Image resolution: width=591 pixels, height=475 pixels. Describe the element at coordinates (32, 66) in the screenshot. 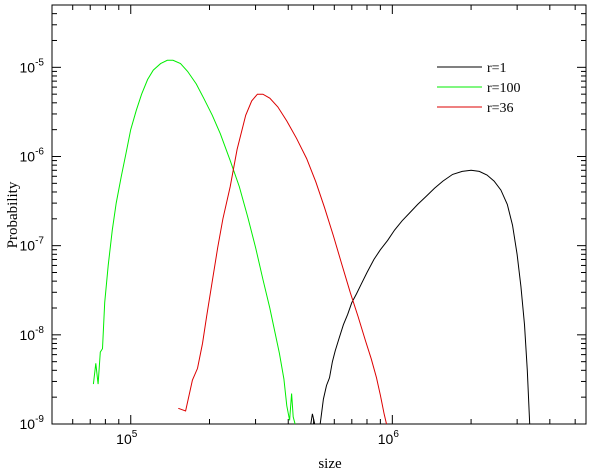

I see `y-tick-label: 10⁻⁵` at that location.